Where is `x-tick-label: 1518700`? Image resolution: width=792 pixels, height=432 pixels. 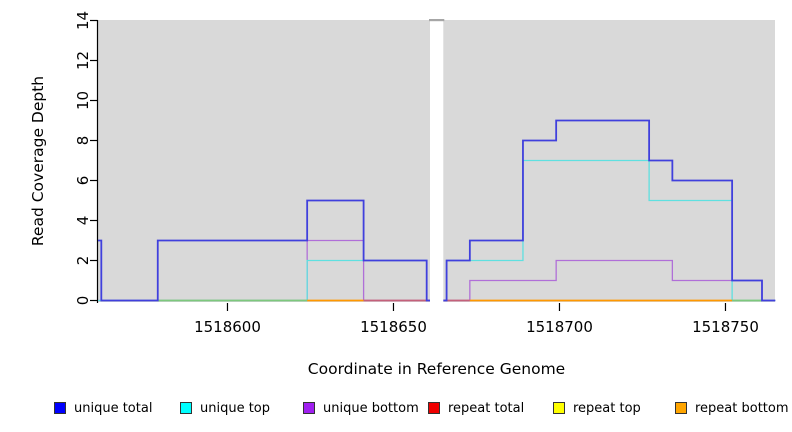 x-tick-label: 1518700 is located at coordinates (559, 327).